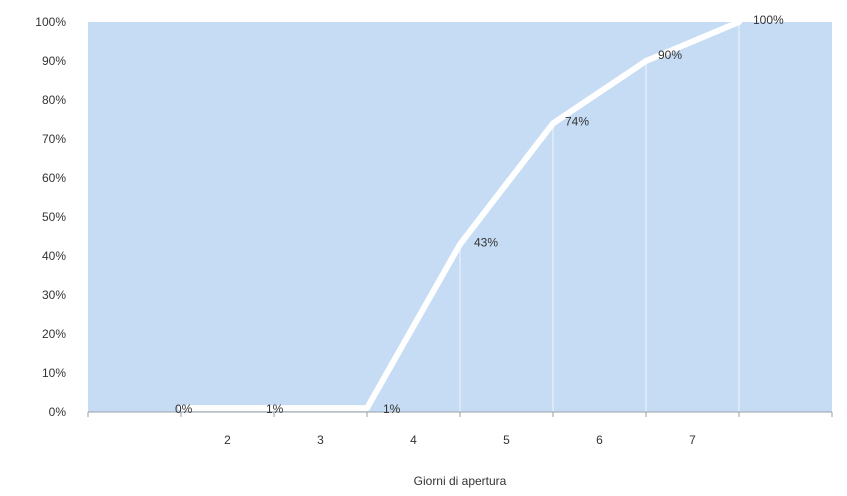  What do you see at coordinates (50, 22) in the screenshot?
I see `y-tick-label: 100%` at bounding box center [50, 22].